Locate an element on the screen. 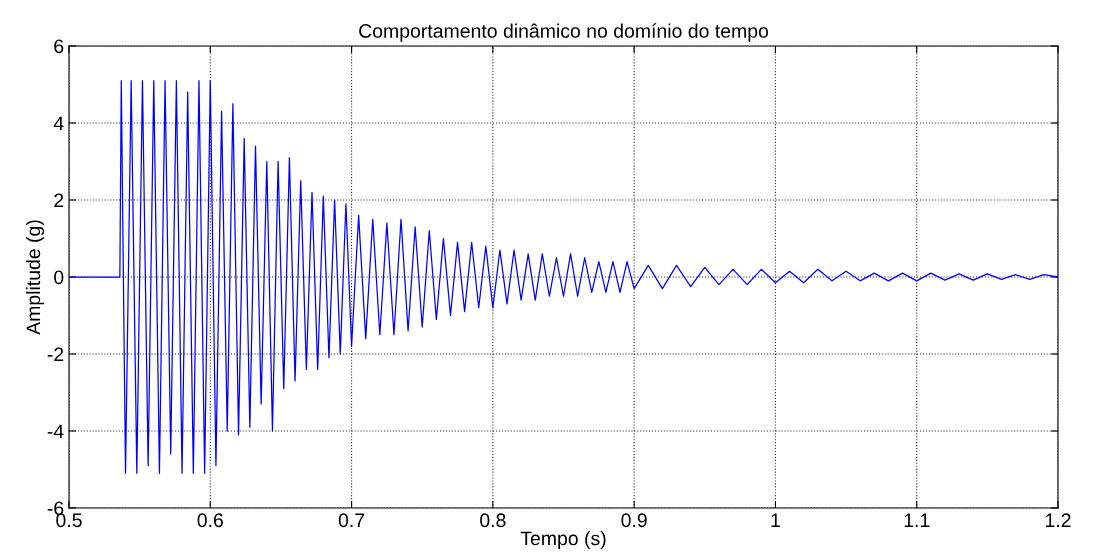 The height and width of the screenshot is (558, 1101). x-tick-label: 0.8 is located at coordinates (493, 520).